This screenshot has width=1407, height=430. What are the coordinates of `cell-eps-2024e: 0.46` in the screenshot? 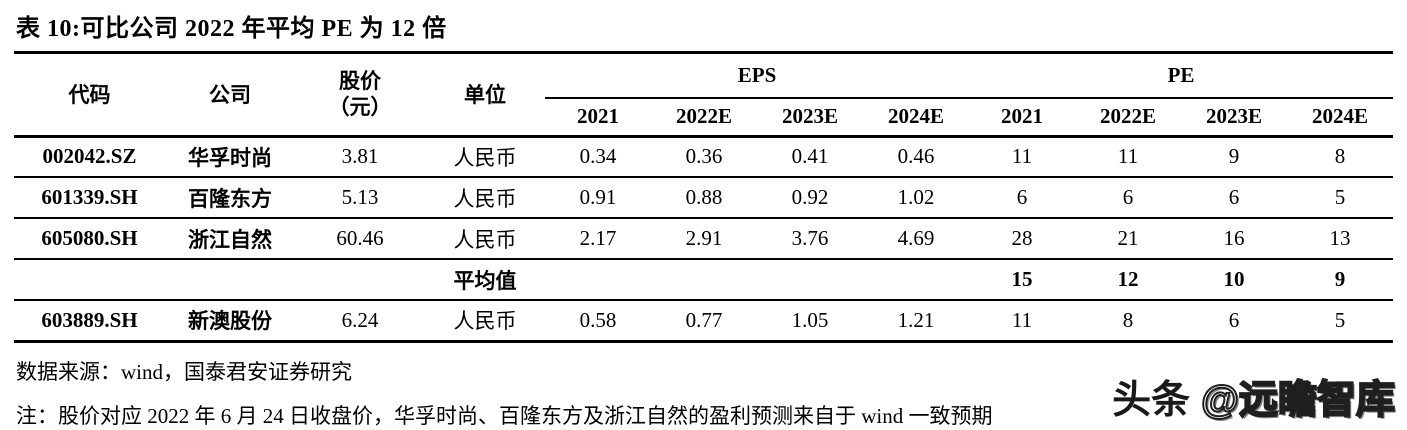 It's located at (916, 157).